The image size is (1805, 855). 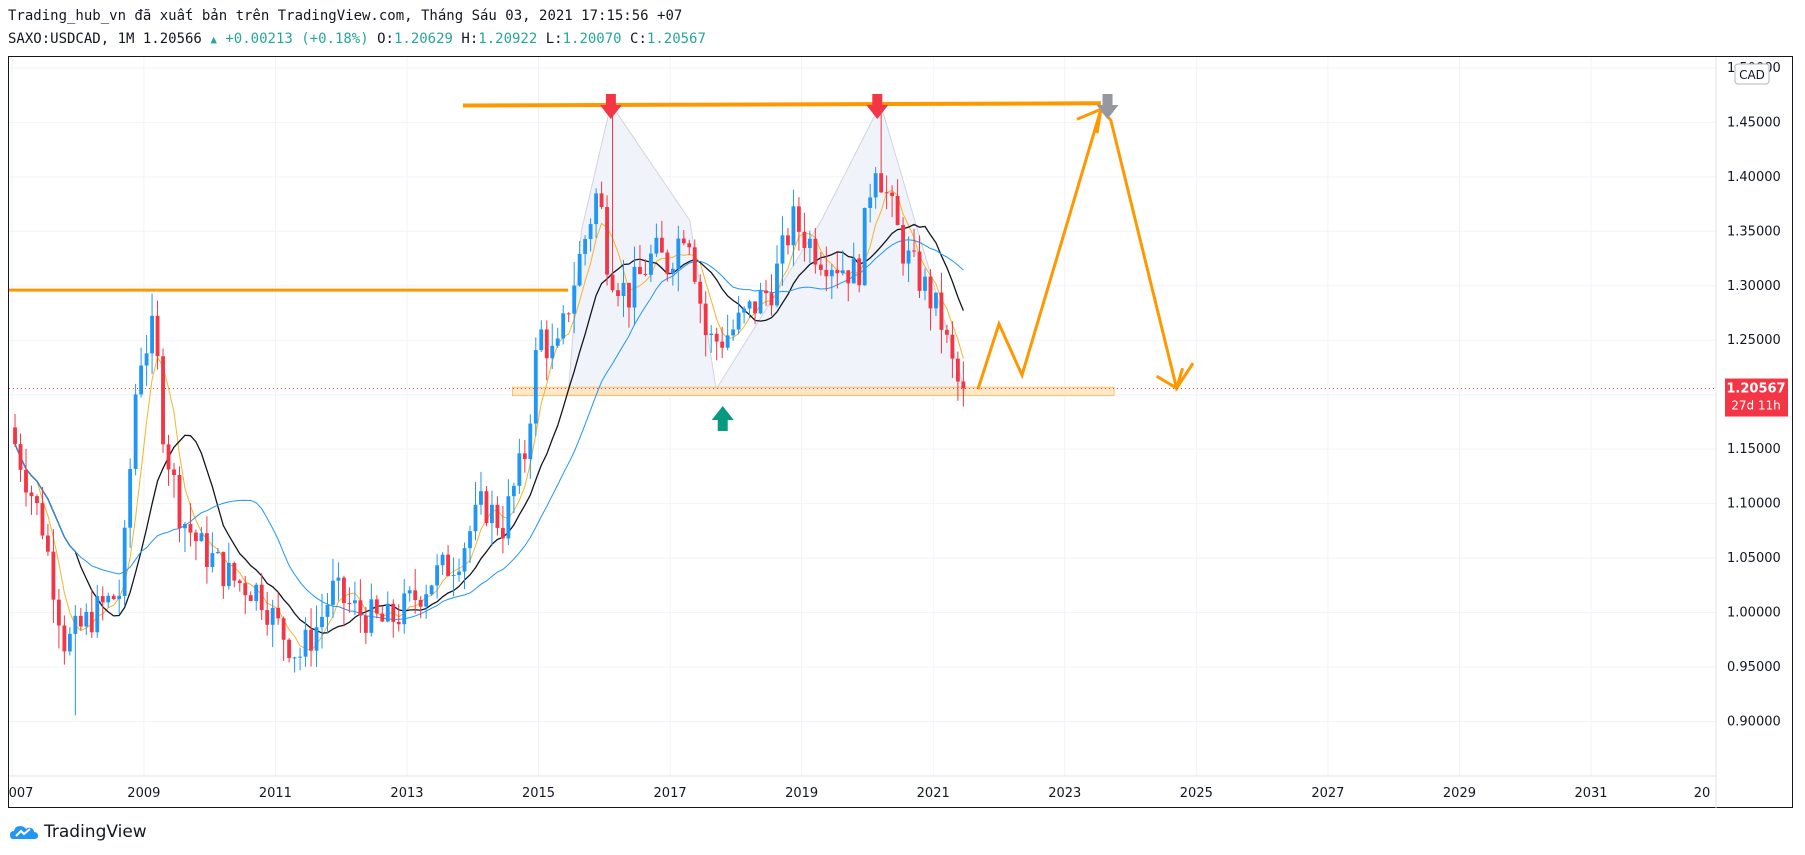 I want to click on countdown-label: 27d 11h, so click(x=1756, y=406).